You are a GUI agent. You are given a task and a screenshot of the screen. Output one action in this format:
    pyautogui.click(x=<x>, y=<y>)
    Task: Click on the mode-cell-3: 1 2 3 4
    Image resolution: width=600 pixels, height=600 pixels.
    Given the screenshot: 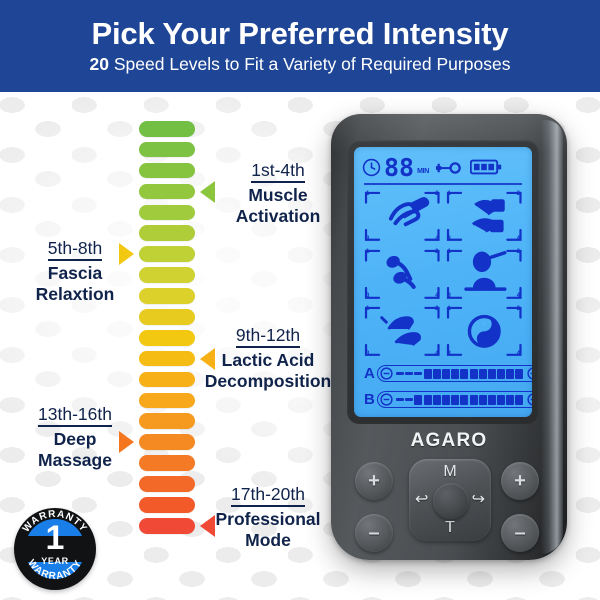 What is the action you would take?
    pyautogui.click(x=402, y=274)
    